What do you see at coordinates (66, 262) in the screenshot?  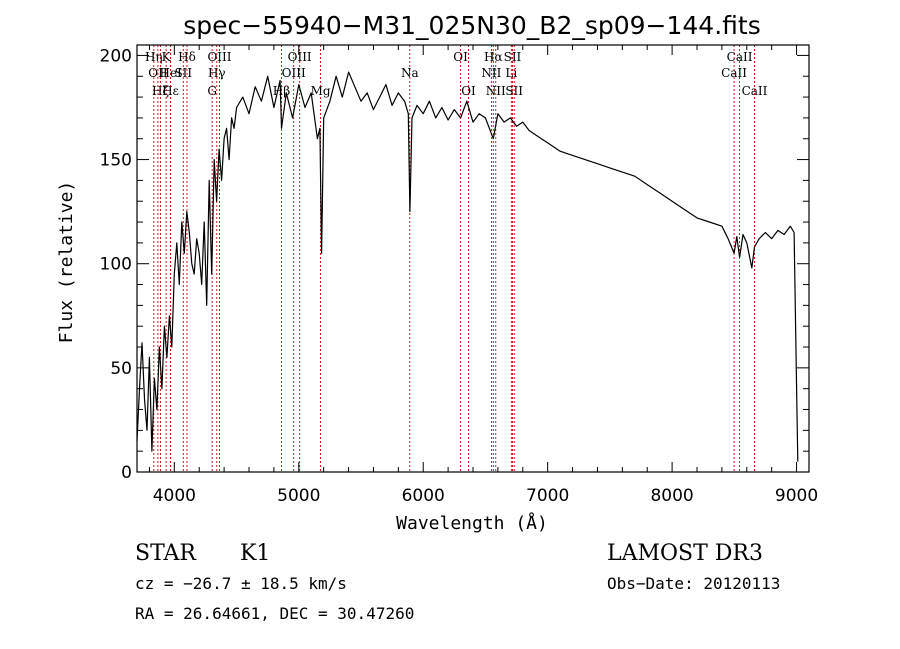 I see `y-axis-label: Flux (relative)` at bounding box center [66, 262].